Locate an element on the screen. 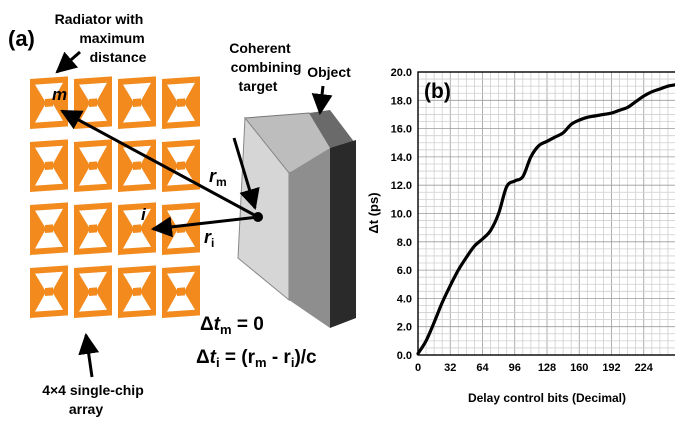 The height and width of the screenshot is (424, 675). y-tick-label: 6.0 is located at coordinates (404, 271).